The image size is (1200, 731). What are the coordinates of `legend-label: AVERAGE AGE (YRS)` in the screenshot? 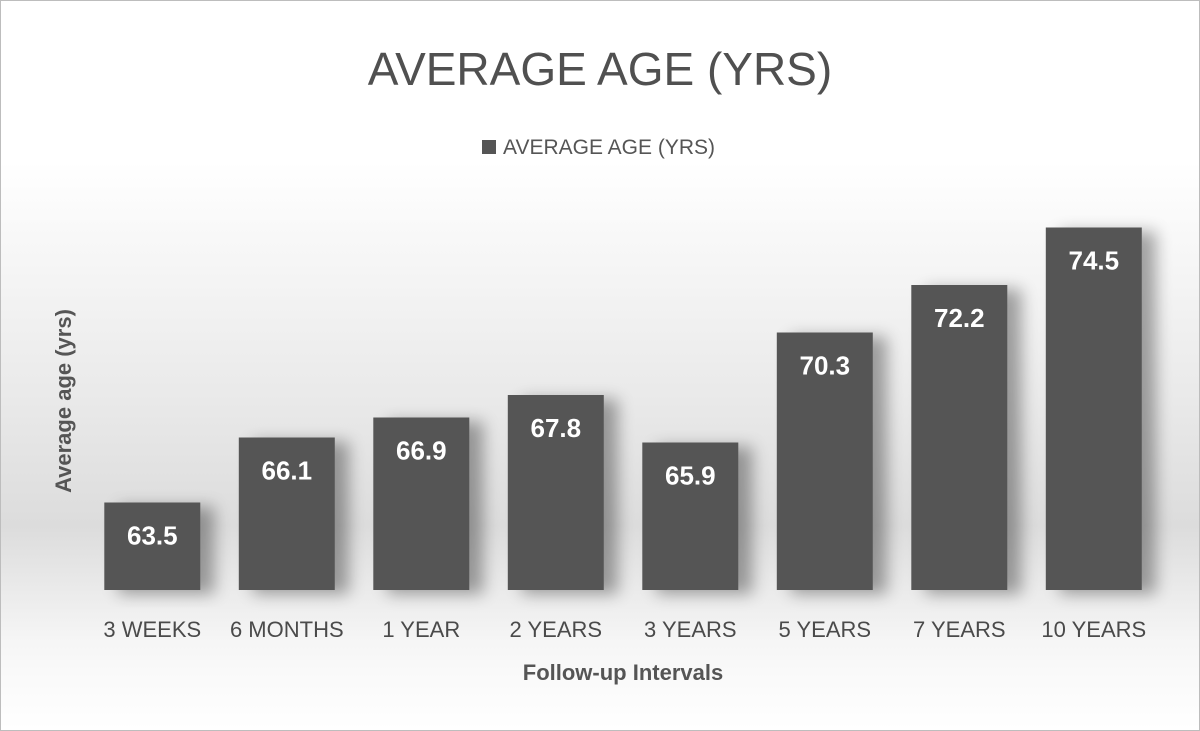 It's located at (609, 147).